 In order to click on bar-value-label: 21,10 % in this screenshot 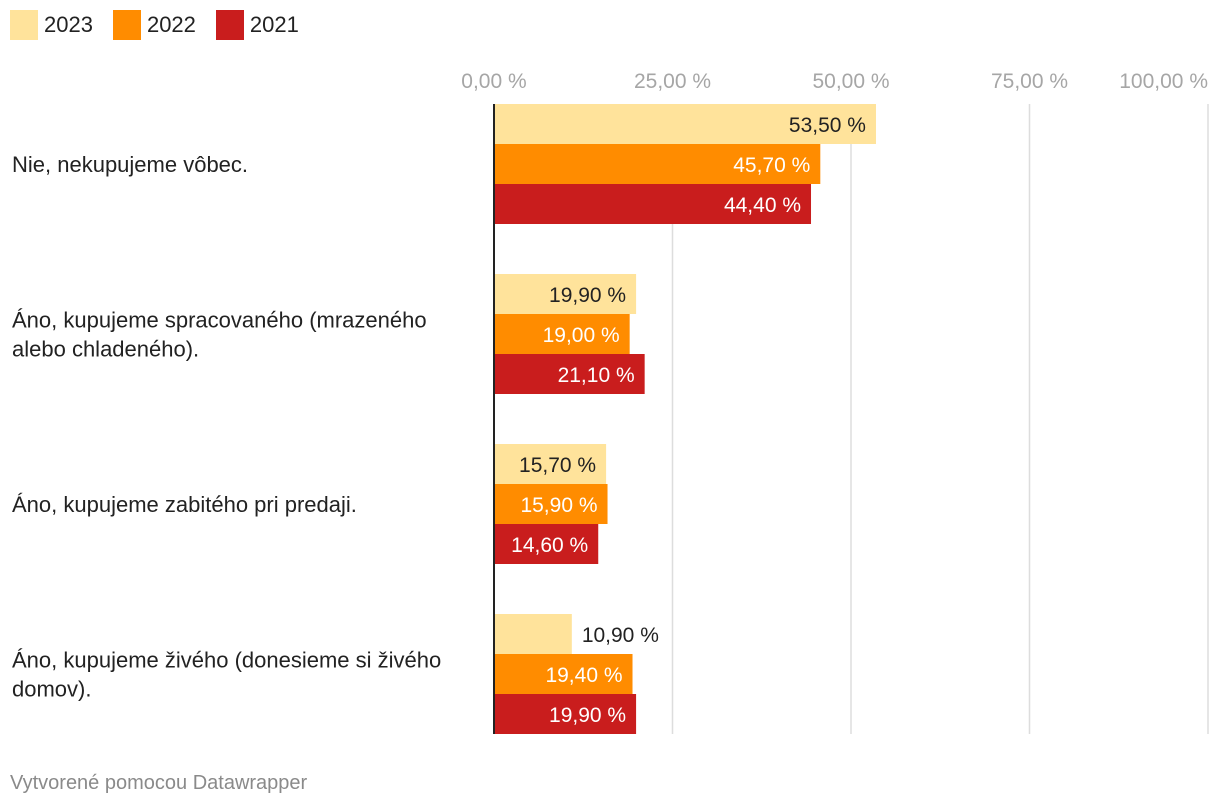, I will do `click(596, 375)`.